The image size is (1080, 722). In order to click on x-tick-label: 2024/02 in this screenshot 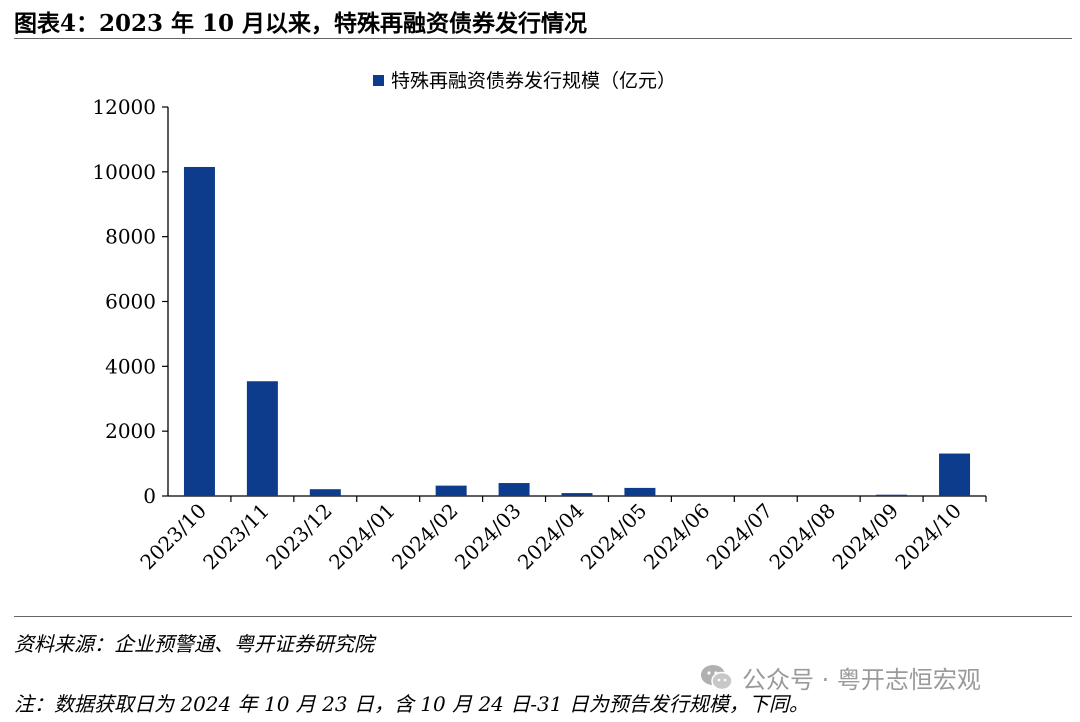, I will do `click(425, 537)`.